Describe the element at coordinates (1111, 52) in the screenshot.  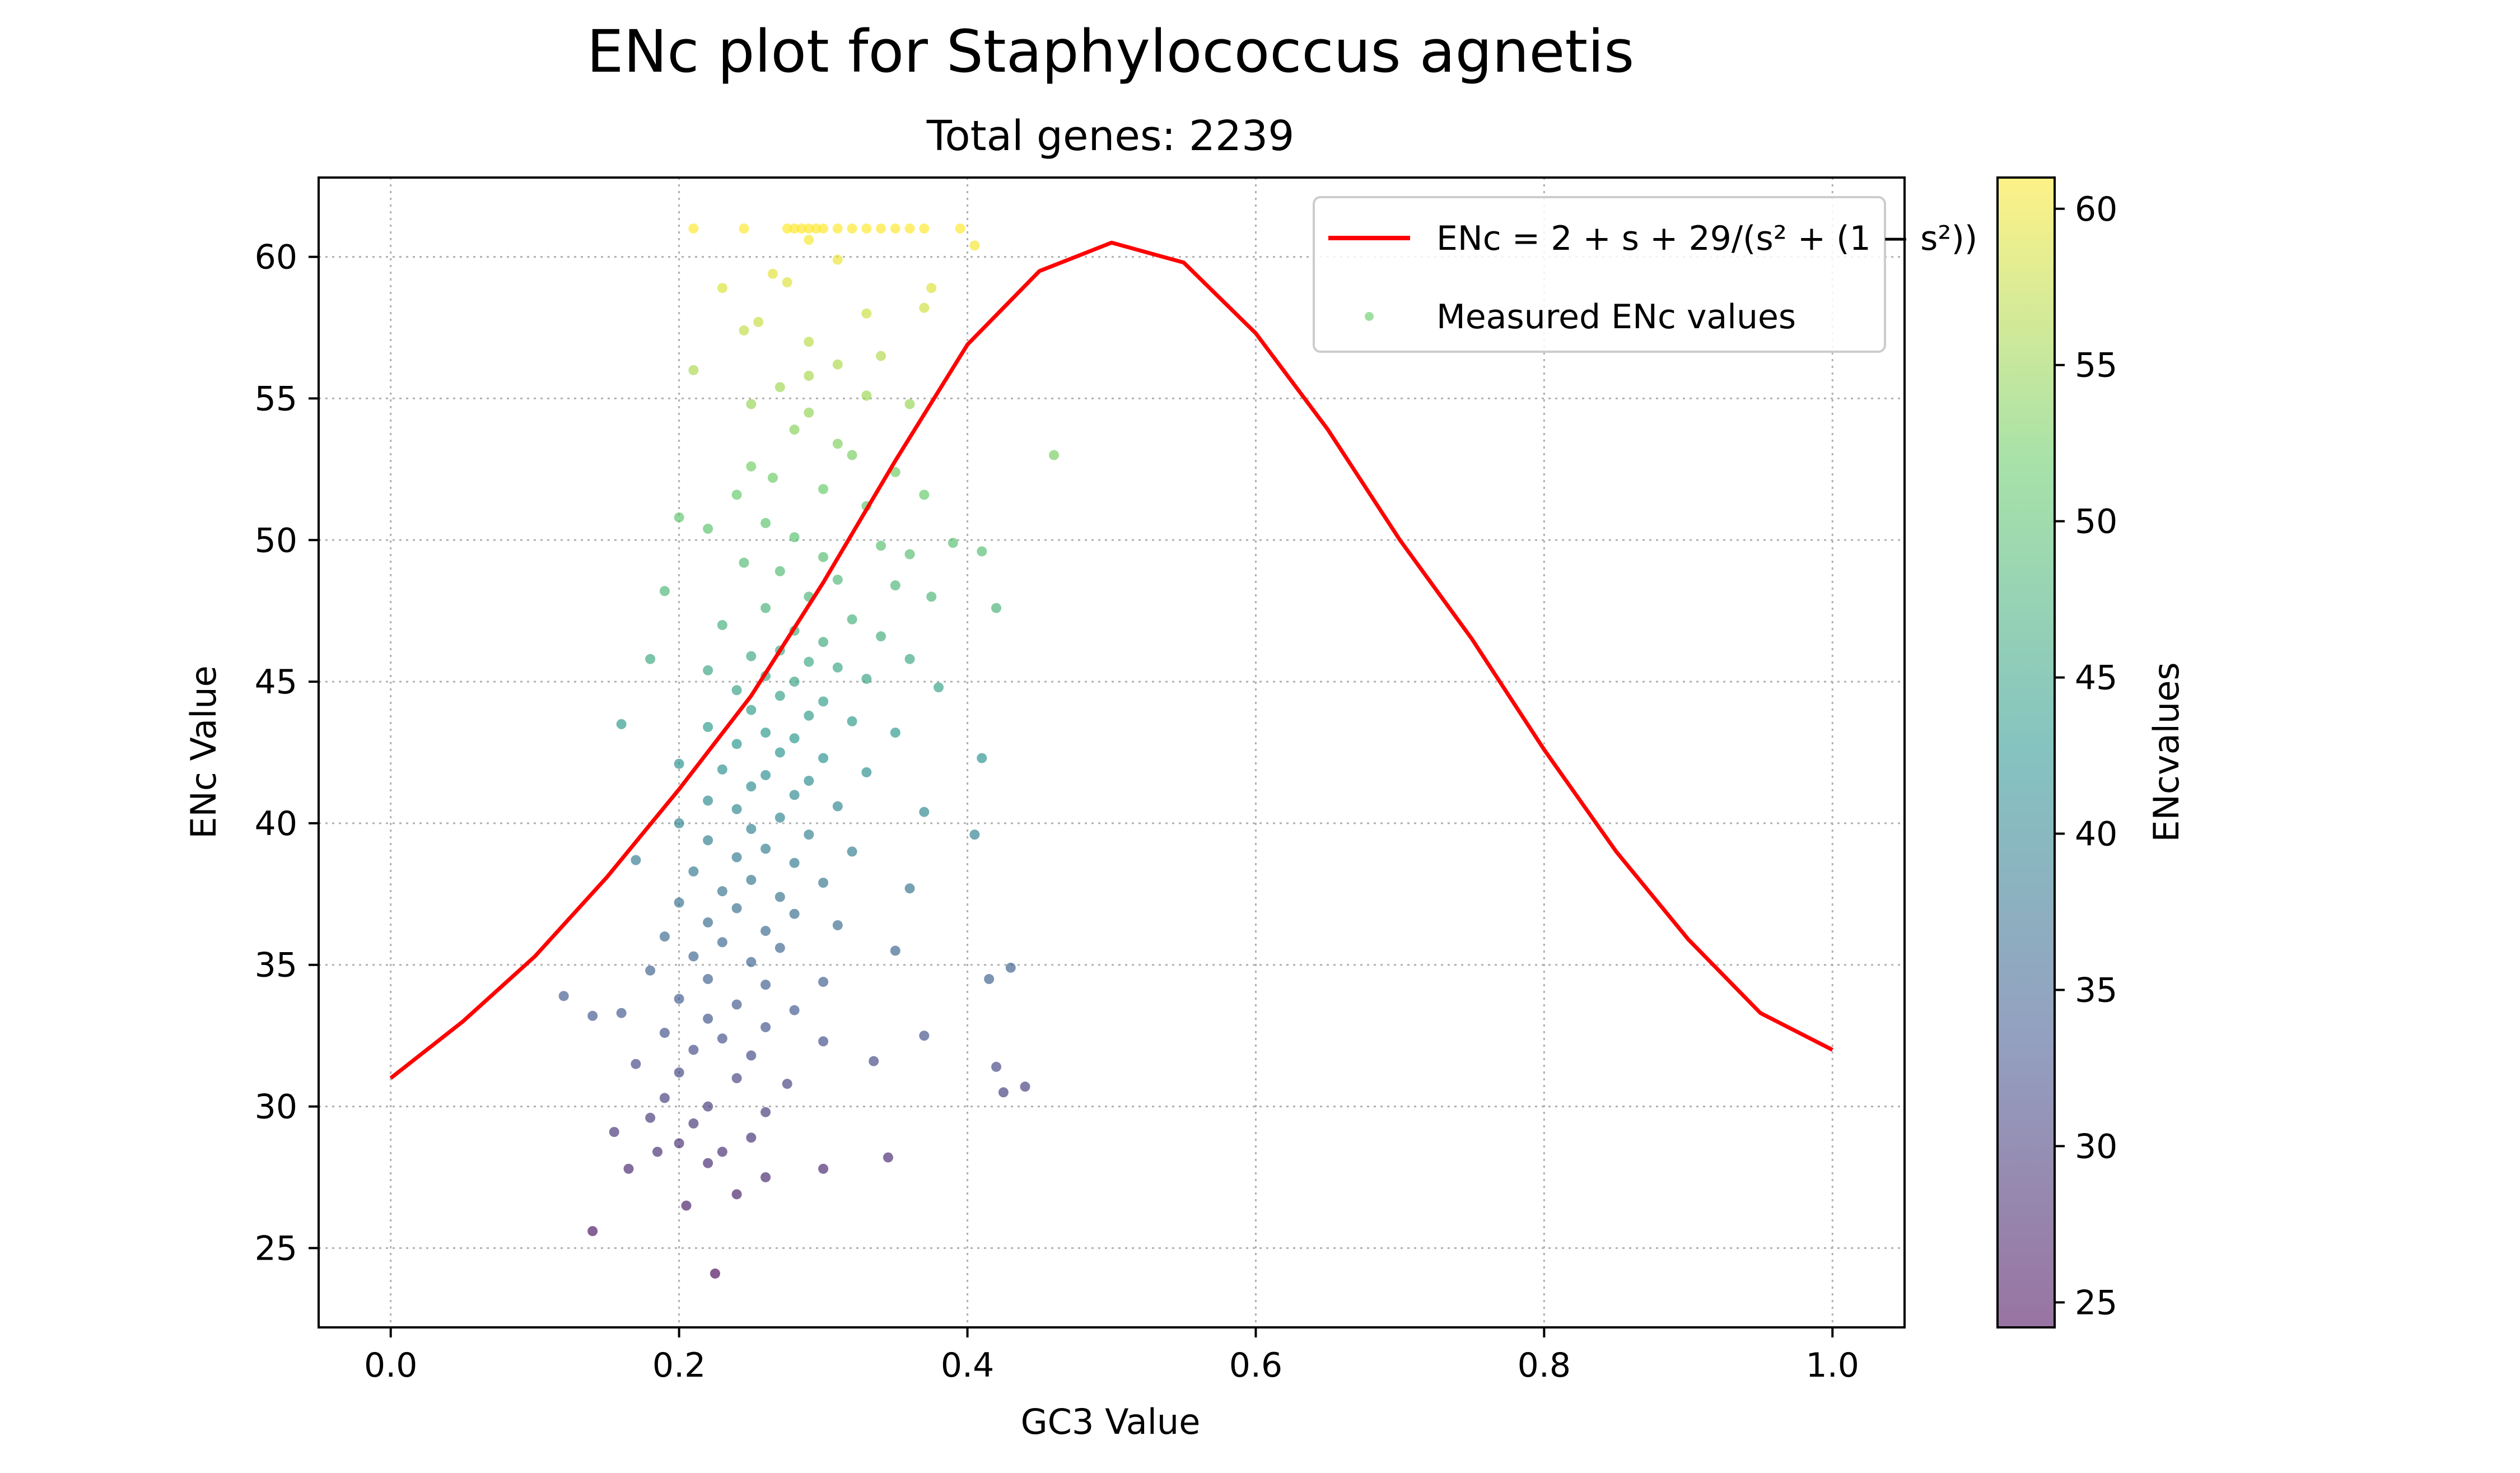
I see `chart-title: ENc plot for Staphylococcus agnetis` at that location.